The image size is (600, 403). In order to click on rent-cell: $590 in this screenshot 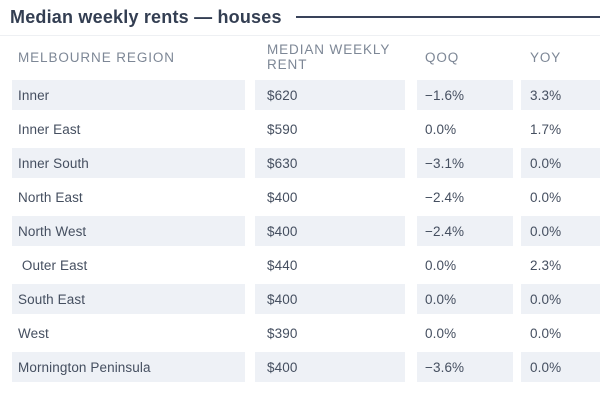, I will do `click(325, 129)`.